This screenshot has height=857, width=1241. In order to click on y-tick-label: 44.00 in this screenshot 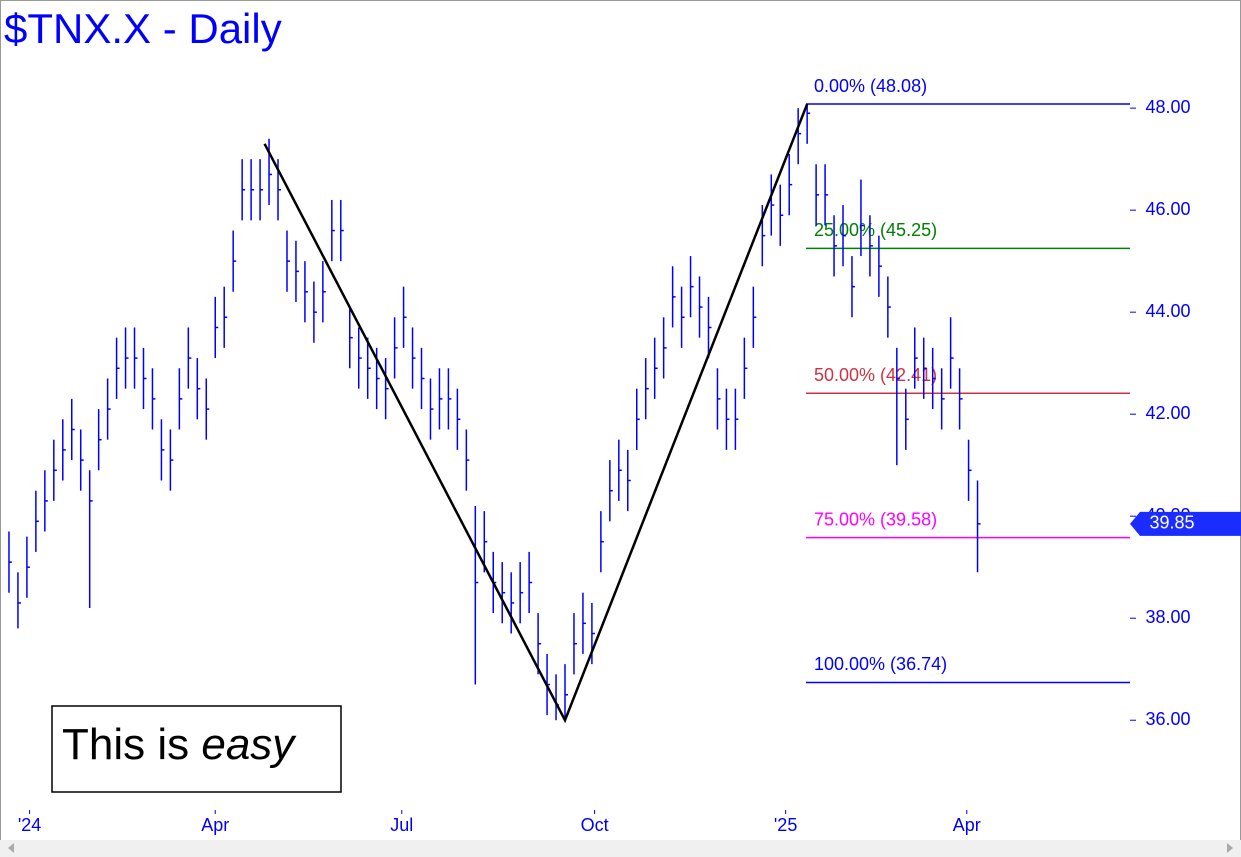, I will do `click(1167, 311)`.